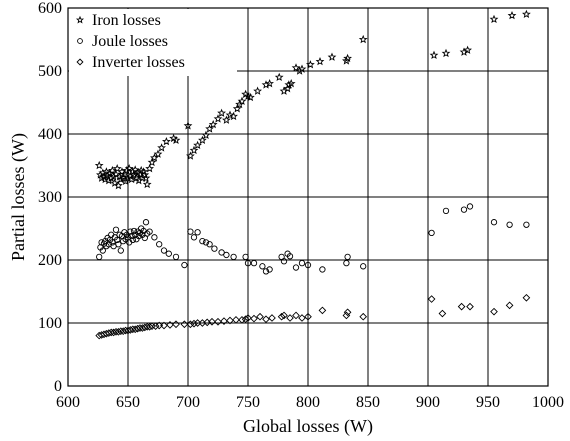  Describe the element at coordinates (128, 402) in the screenshot. I see `x-tick-label: 650` at that location.